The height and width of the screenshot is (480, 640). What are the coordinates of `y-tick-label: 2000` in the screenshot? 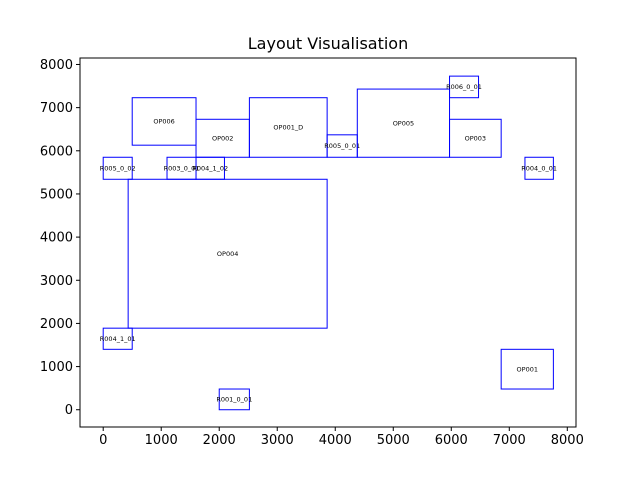 It's located at (56, 324).